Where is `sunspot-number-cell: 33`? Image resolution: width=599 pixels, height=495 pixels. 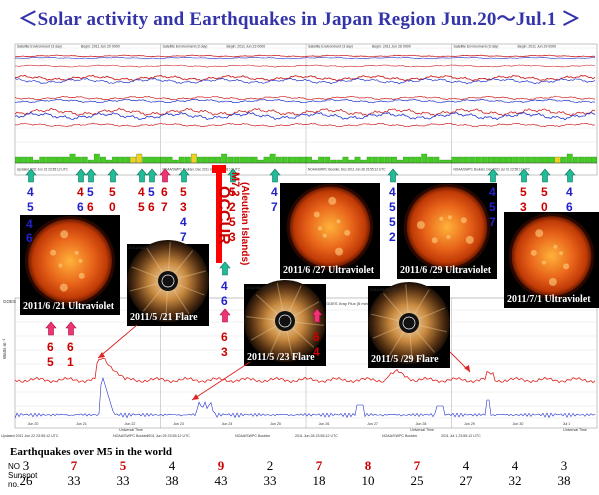 sunspot-number-cell: 33 is located at coordinates (74, 480).